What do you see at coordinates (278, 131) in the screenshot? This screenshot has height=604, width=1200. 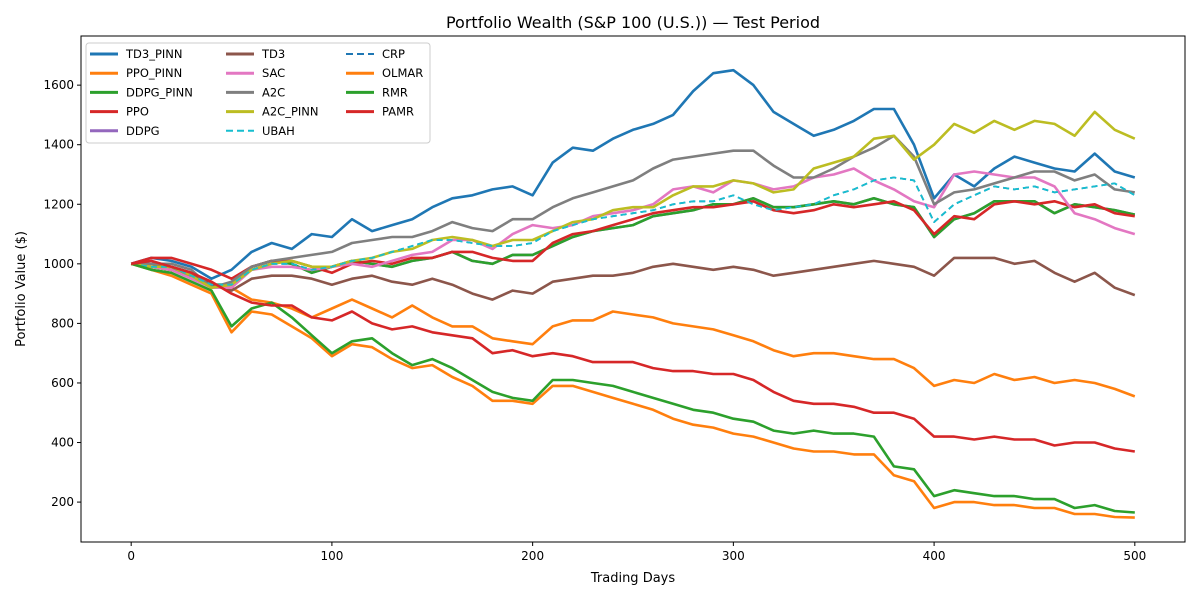 I see `legend-label: UBAH` at bounding box center [278, 131].